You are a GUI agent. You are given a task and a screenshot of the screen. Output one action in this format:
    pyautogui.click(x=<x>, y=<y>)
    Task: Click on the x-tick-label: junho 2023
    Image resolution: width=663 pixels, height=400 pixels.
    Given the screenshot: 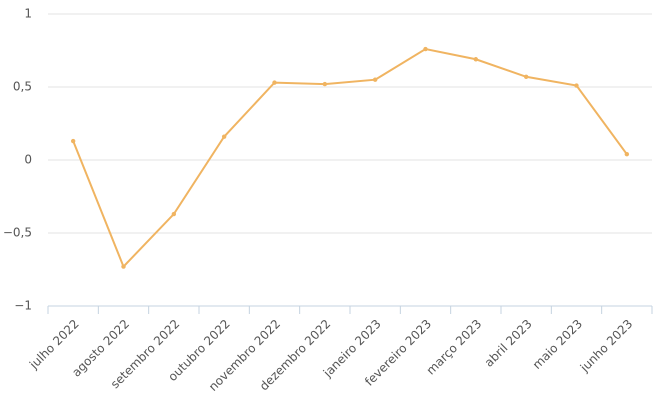 What is the action you would take?
    pyautogui.click(x=606, y=346)
    